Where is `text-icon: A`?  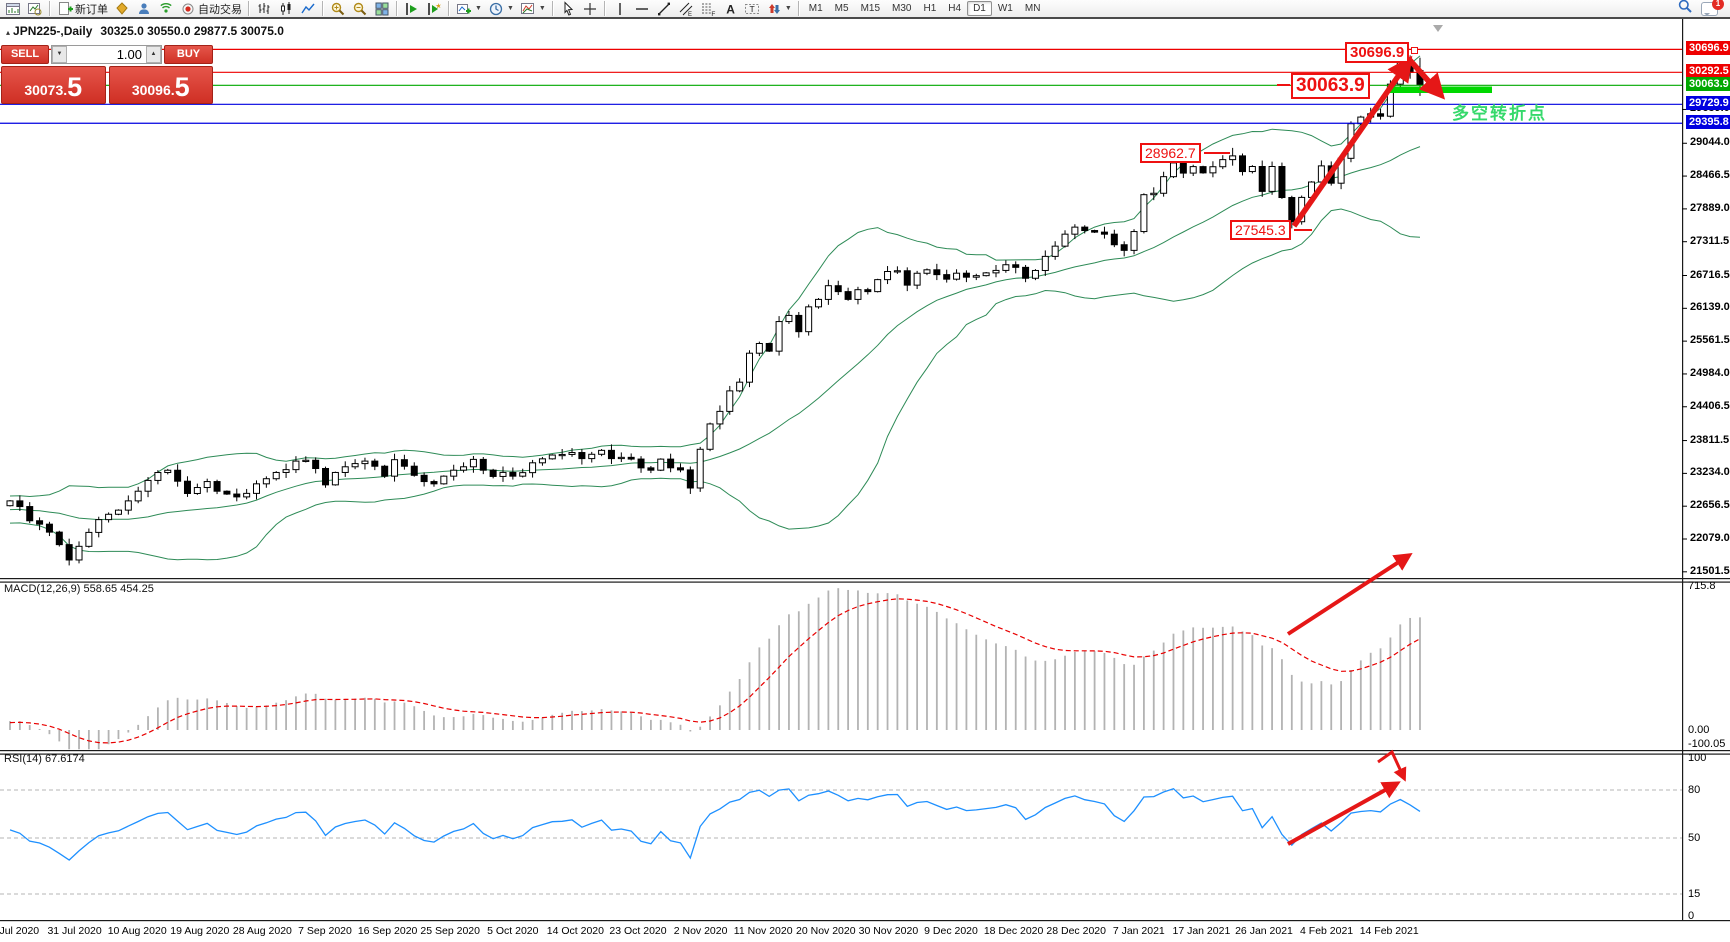
text-icon: A is located at coordinates (730, 9).